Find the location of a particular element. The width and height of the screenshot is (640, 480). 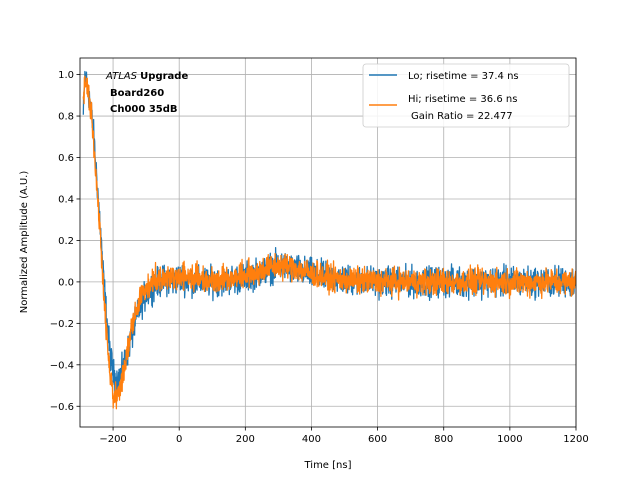

y-tick-label: −0.4 is located at coordinates (62, 365).